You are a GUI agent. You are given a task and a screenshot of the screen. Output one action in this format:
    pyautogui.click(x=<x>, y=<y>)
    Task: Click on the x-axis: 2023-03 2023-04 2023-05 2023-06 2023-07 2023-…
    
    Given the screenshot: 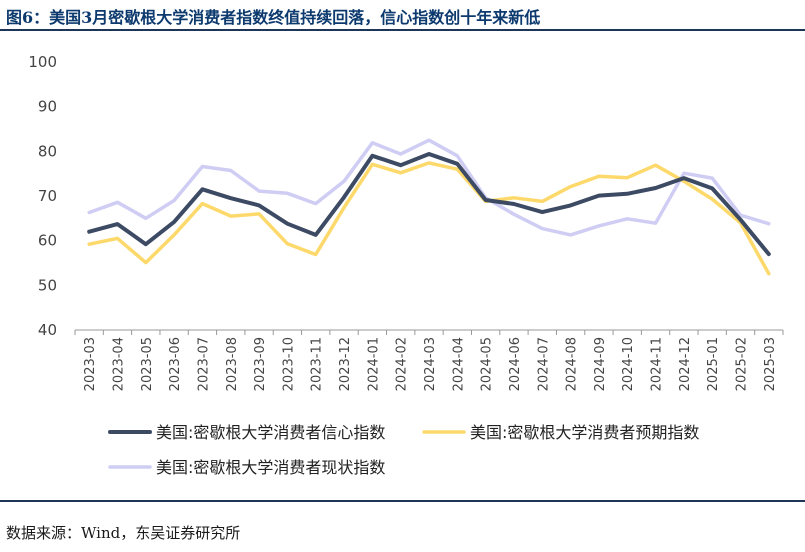 What is the action you would take?
    pyautogui.click(x=430, y=364)
    